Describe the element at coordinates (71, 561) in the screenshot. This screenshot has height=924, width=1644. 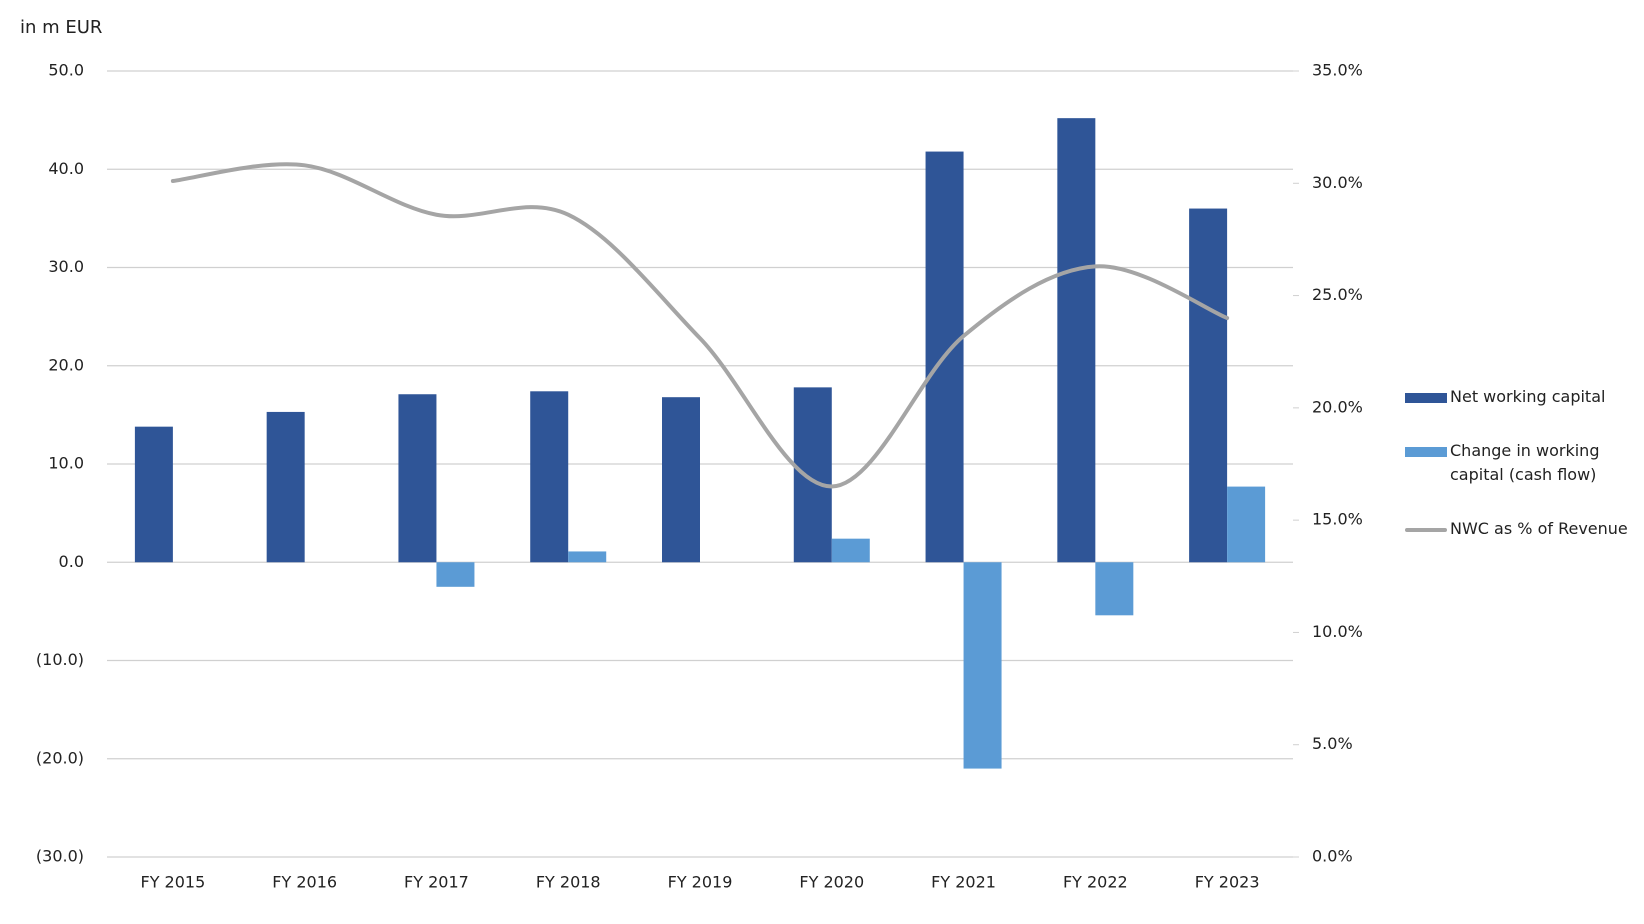
I see `y-tick-label: 0.0` at that location.